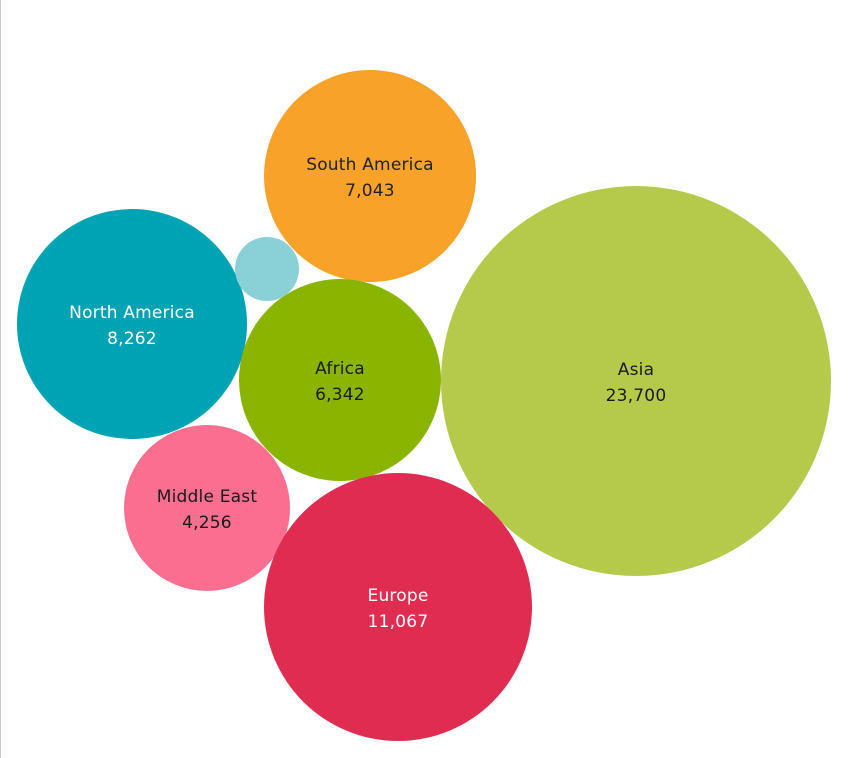  I want to click on bubble-value-europe: 11,067, so click(398, 622).